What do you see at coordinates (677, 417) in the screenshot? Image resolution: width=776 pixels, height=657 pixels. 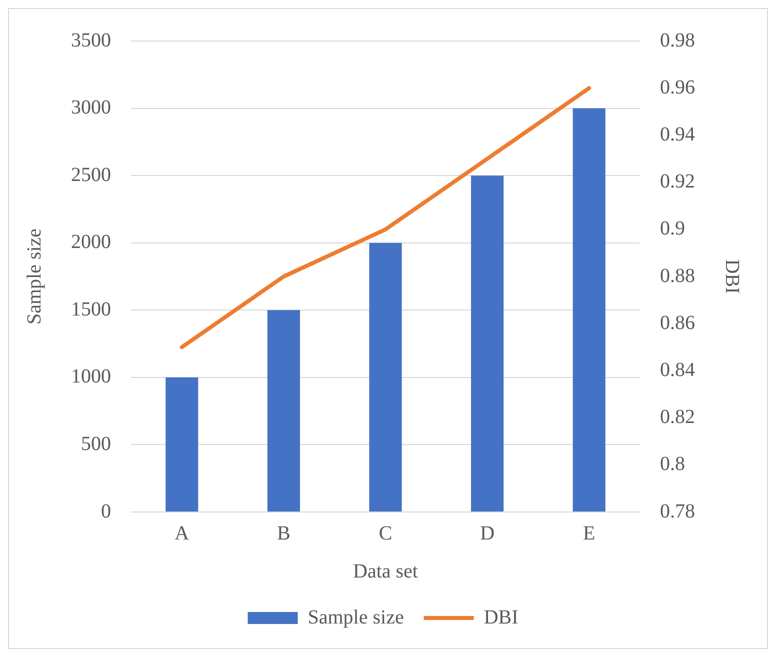 I see `y2-tick-label: 0.82` at bounding box center [677, 417].